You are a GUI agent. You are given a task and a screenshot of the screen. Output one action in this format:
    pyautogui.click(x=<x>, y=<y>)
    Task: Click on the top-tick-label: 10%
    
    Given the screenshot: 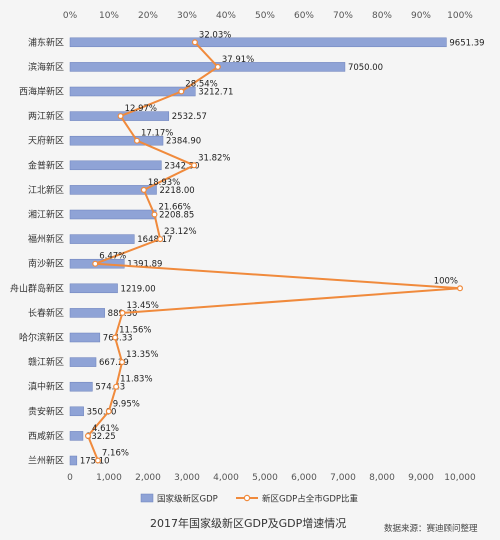 What is the action you would take?
    pyautogui.click(x=109, y=16)
    